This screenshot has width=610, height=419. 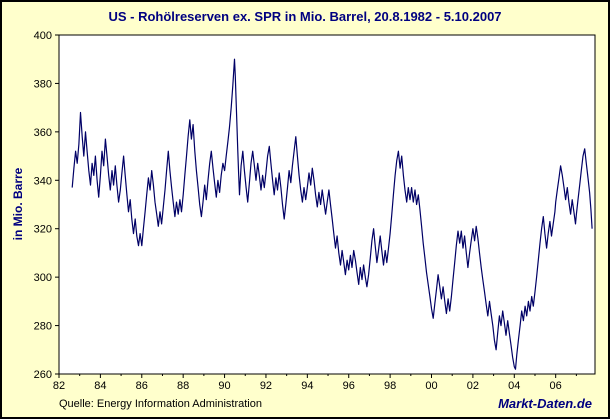 What do you see at coordinates (183, 386) in the screenshot?
I see `svg-text: 88` at bounding box center [183, 386].